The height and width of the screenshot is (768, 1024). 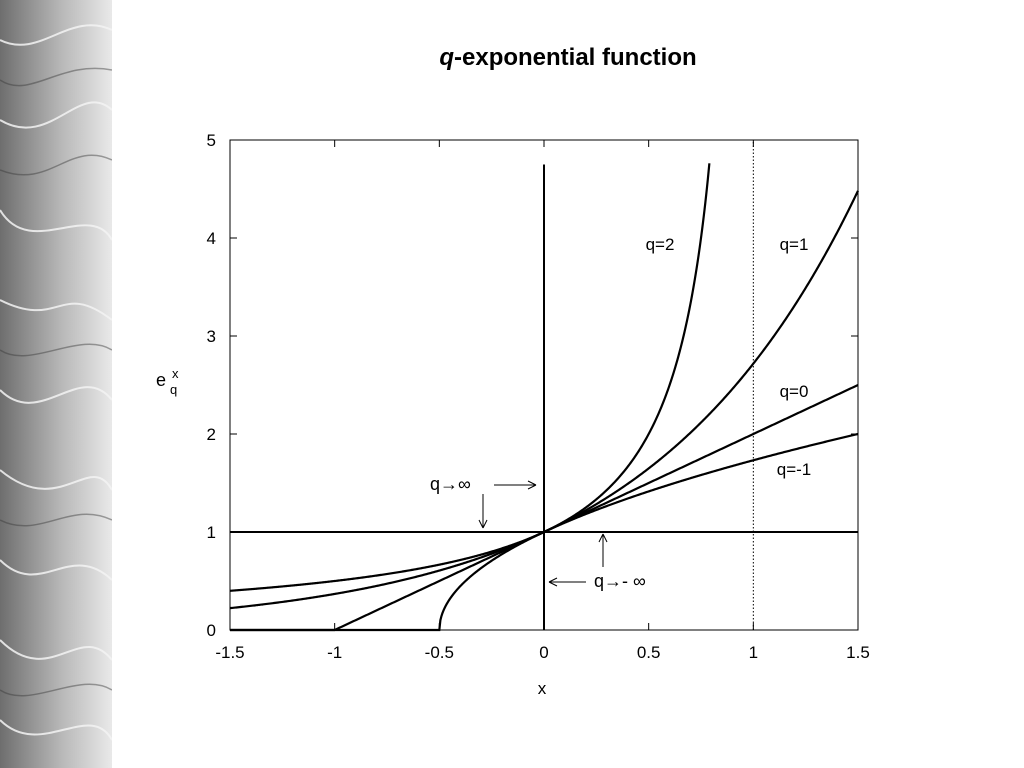 I want to click on slide-title: q-exponential function, so click(x=568, y=58).